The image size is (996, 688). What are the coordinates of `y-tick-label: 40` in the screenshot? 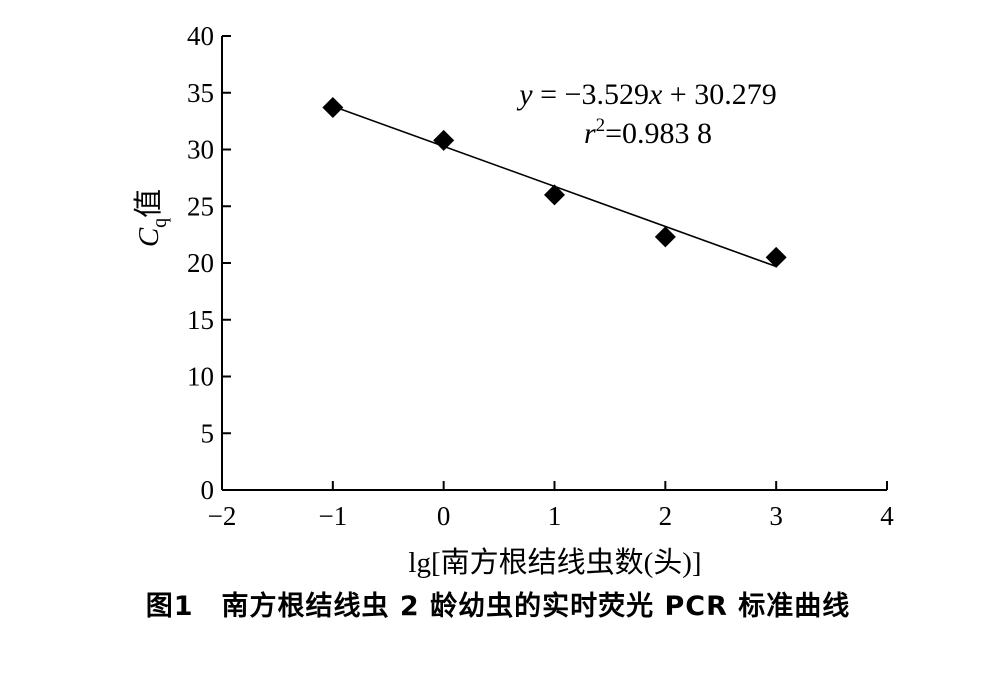 It's located at (200, 36).